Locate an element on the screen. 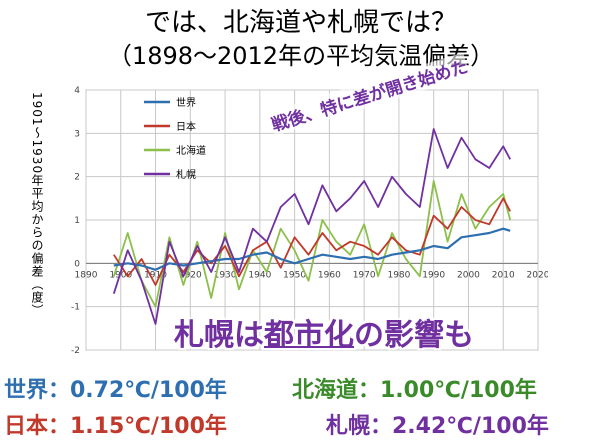  y-axis-label: 1901～1930年平均からの偏差（度） is located at coordinates (37, 205).